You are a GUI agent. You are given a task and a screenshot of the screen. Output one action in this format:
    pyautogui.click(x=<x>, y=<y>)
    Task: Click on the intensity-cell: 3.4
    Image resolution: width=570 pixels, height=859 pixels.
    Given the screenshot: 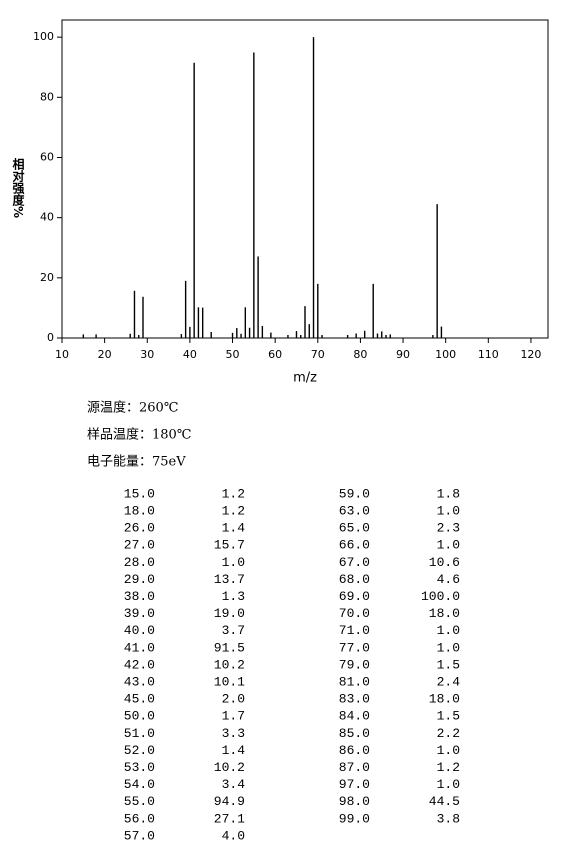 What is the action you would take?
    pyautogui.click(x=234, y=784)
    